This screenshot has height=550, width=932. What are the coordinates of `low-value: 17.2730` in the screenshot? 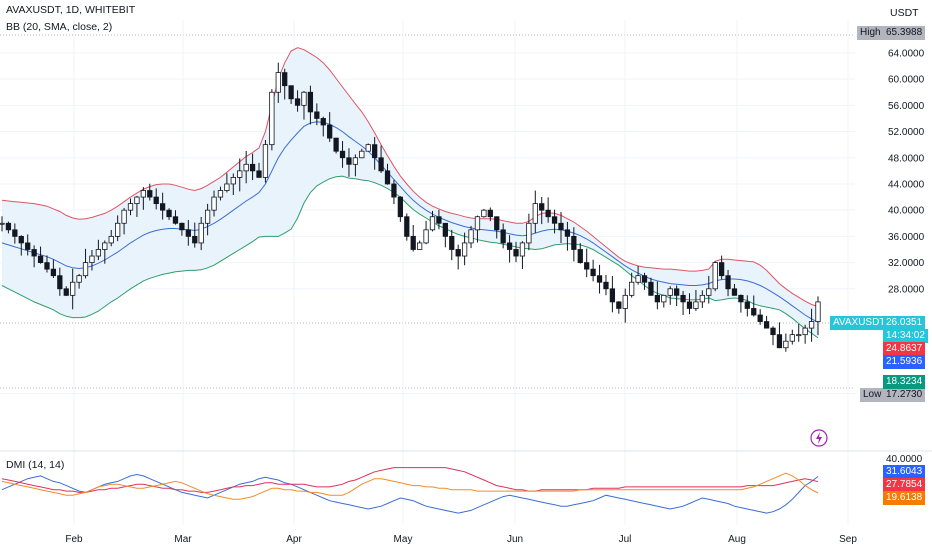 It's located at (904, 395).